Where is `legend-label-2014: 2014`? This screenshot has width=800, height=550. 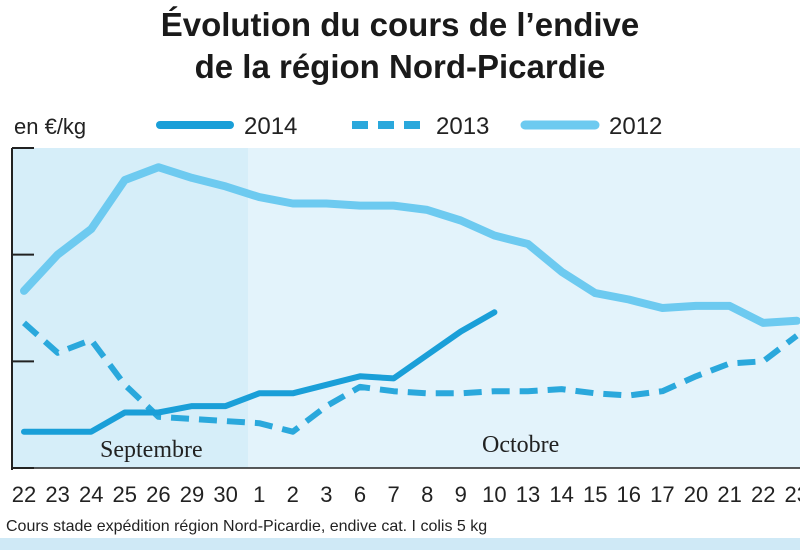 legend-label-2014: 2014 is located at coordinates (270, 126).